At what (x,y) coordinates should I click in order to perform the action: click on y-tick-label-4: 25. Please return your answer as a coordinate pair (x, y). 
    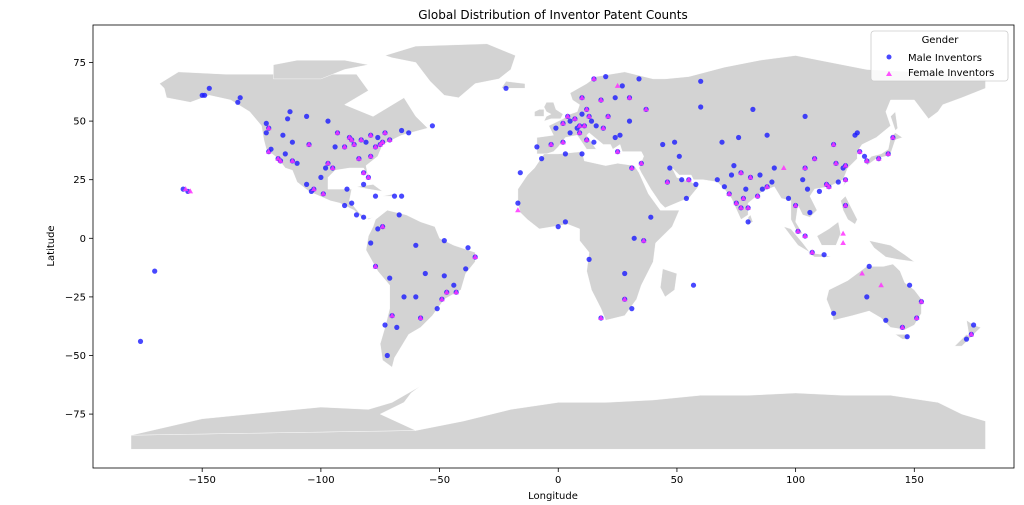
    Looking at the image, I should click on (79, 180).